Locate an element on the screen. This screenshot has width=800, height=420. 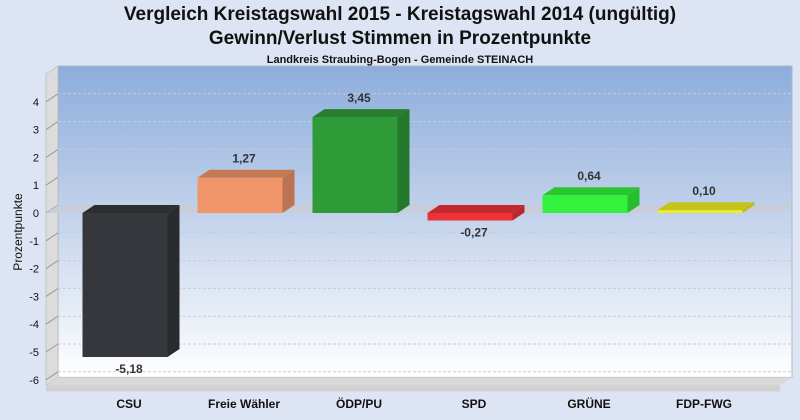
bar-gr-ne is located at coordinates (591, 200).